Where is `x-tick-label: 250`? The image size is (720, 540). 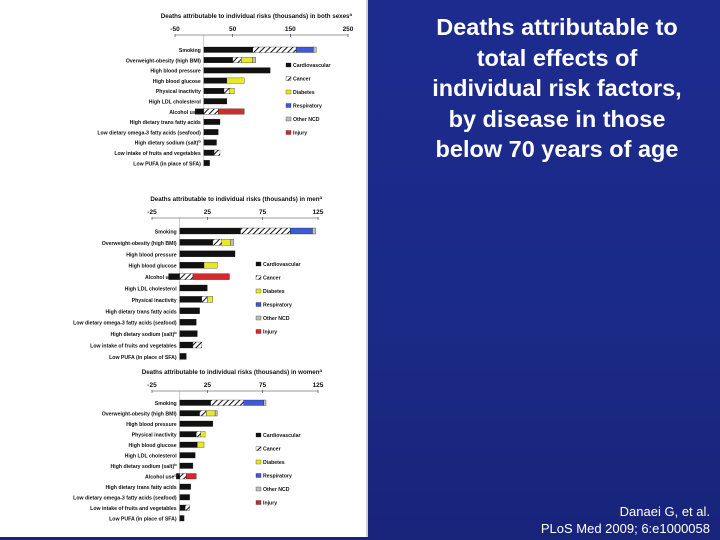
x-tick-label: 250 is located at coordinates (348, 29).